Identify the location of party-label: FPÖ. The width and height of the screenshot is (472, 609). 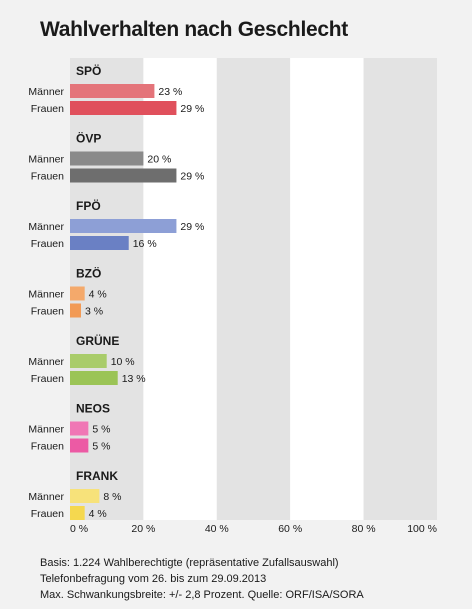
(88, 205).